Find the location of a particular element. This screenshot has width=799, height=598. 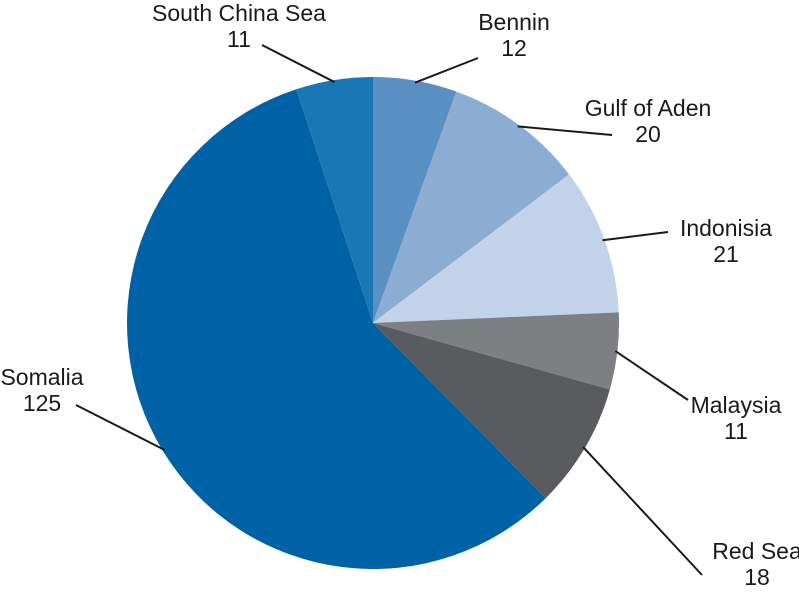

leader-line-malaysia is located at coordinates (651, 375).